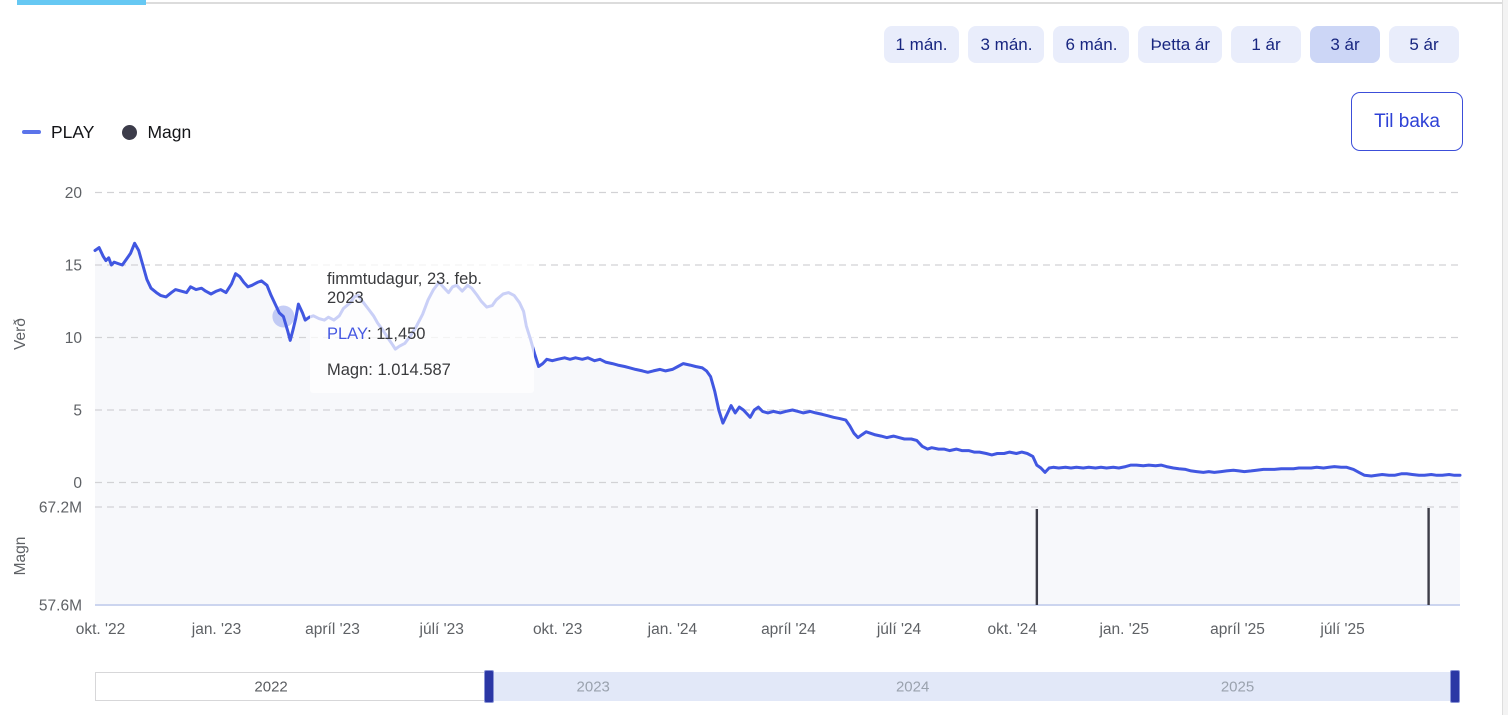 This screenshot has width=1508, height=715. Describe the element at coordinates (921, 44) in the screenshot. I see `range-button-1-mán: 1 mán.` at that location.